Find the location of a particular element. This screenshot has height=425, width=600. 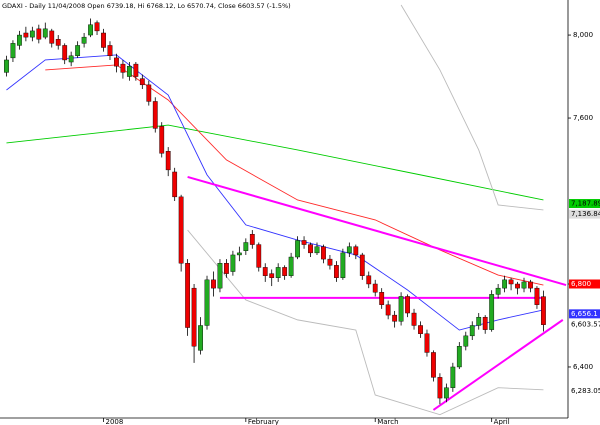

y-tick-label: 8,000 is located at coordinates (583, 35).